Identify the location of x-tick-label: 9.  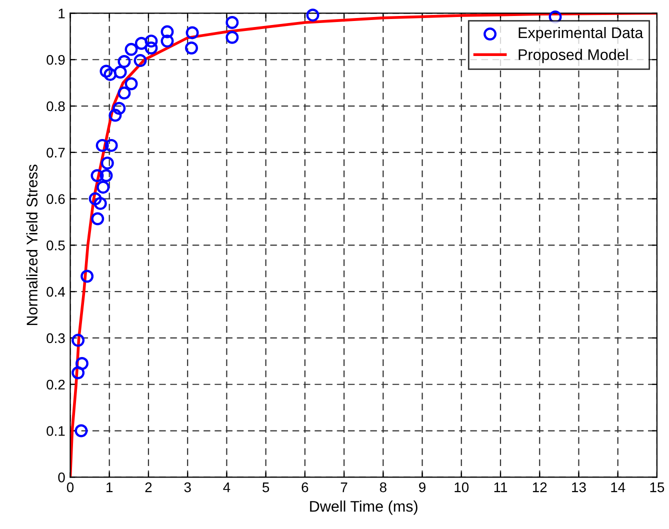
(422, 487).